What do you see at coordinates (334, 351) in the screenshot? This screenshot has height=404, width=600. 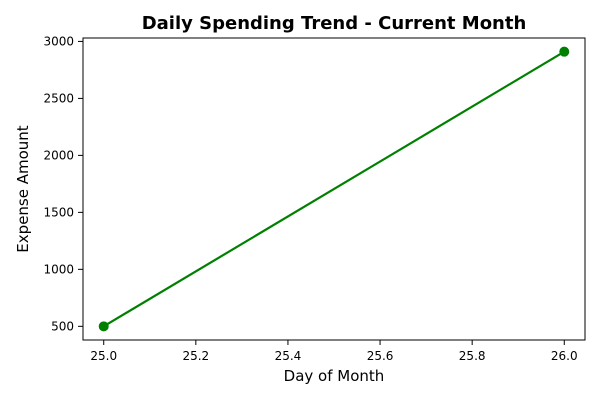 I see `x-axis-ticks: 25.0 25.2 25.4 25.6 25.8 26.0` at bounding box center [334, 351].